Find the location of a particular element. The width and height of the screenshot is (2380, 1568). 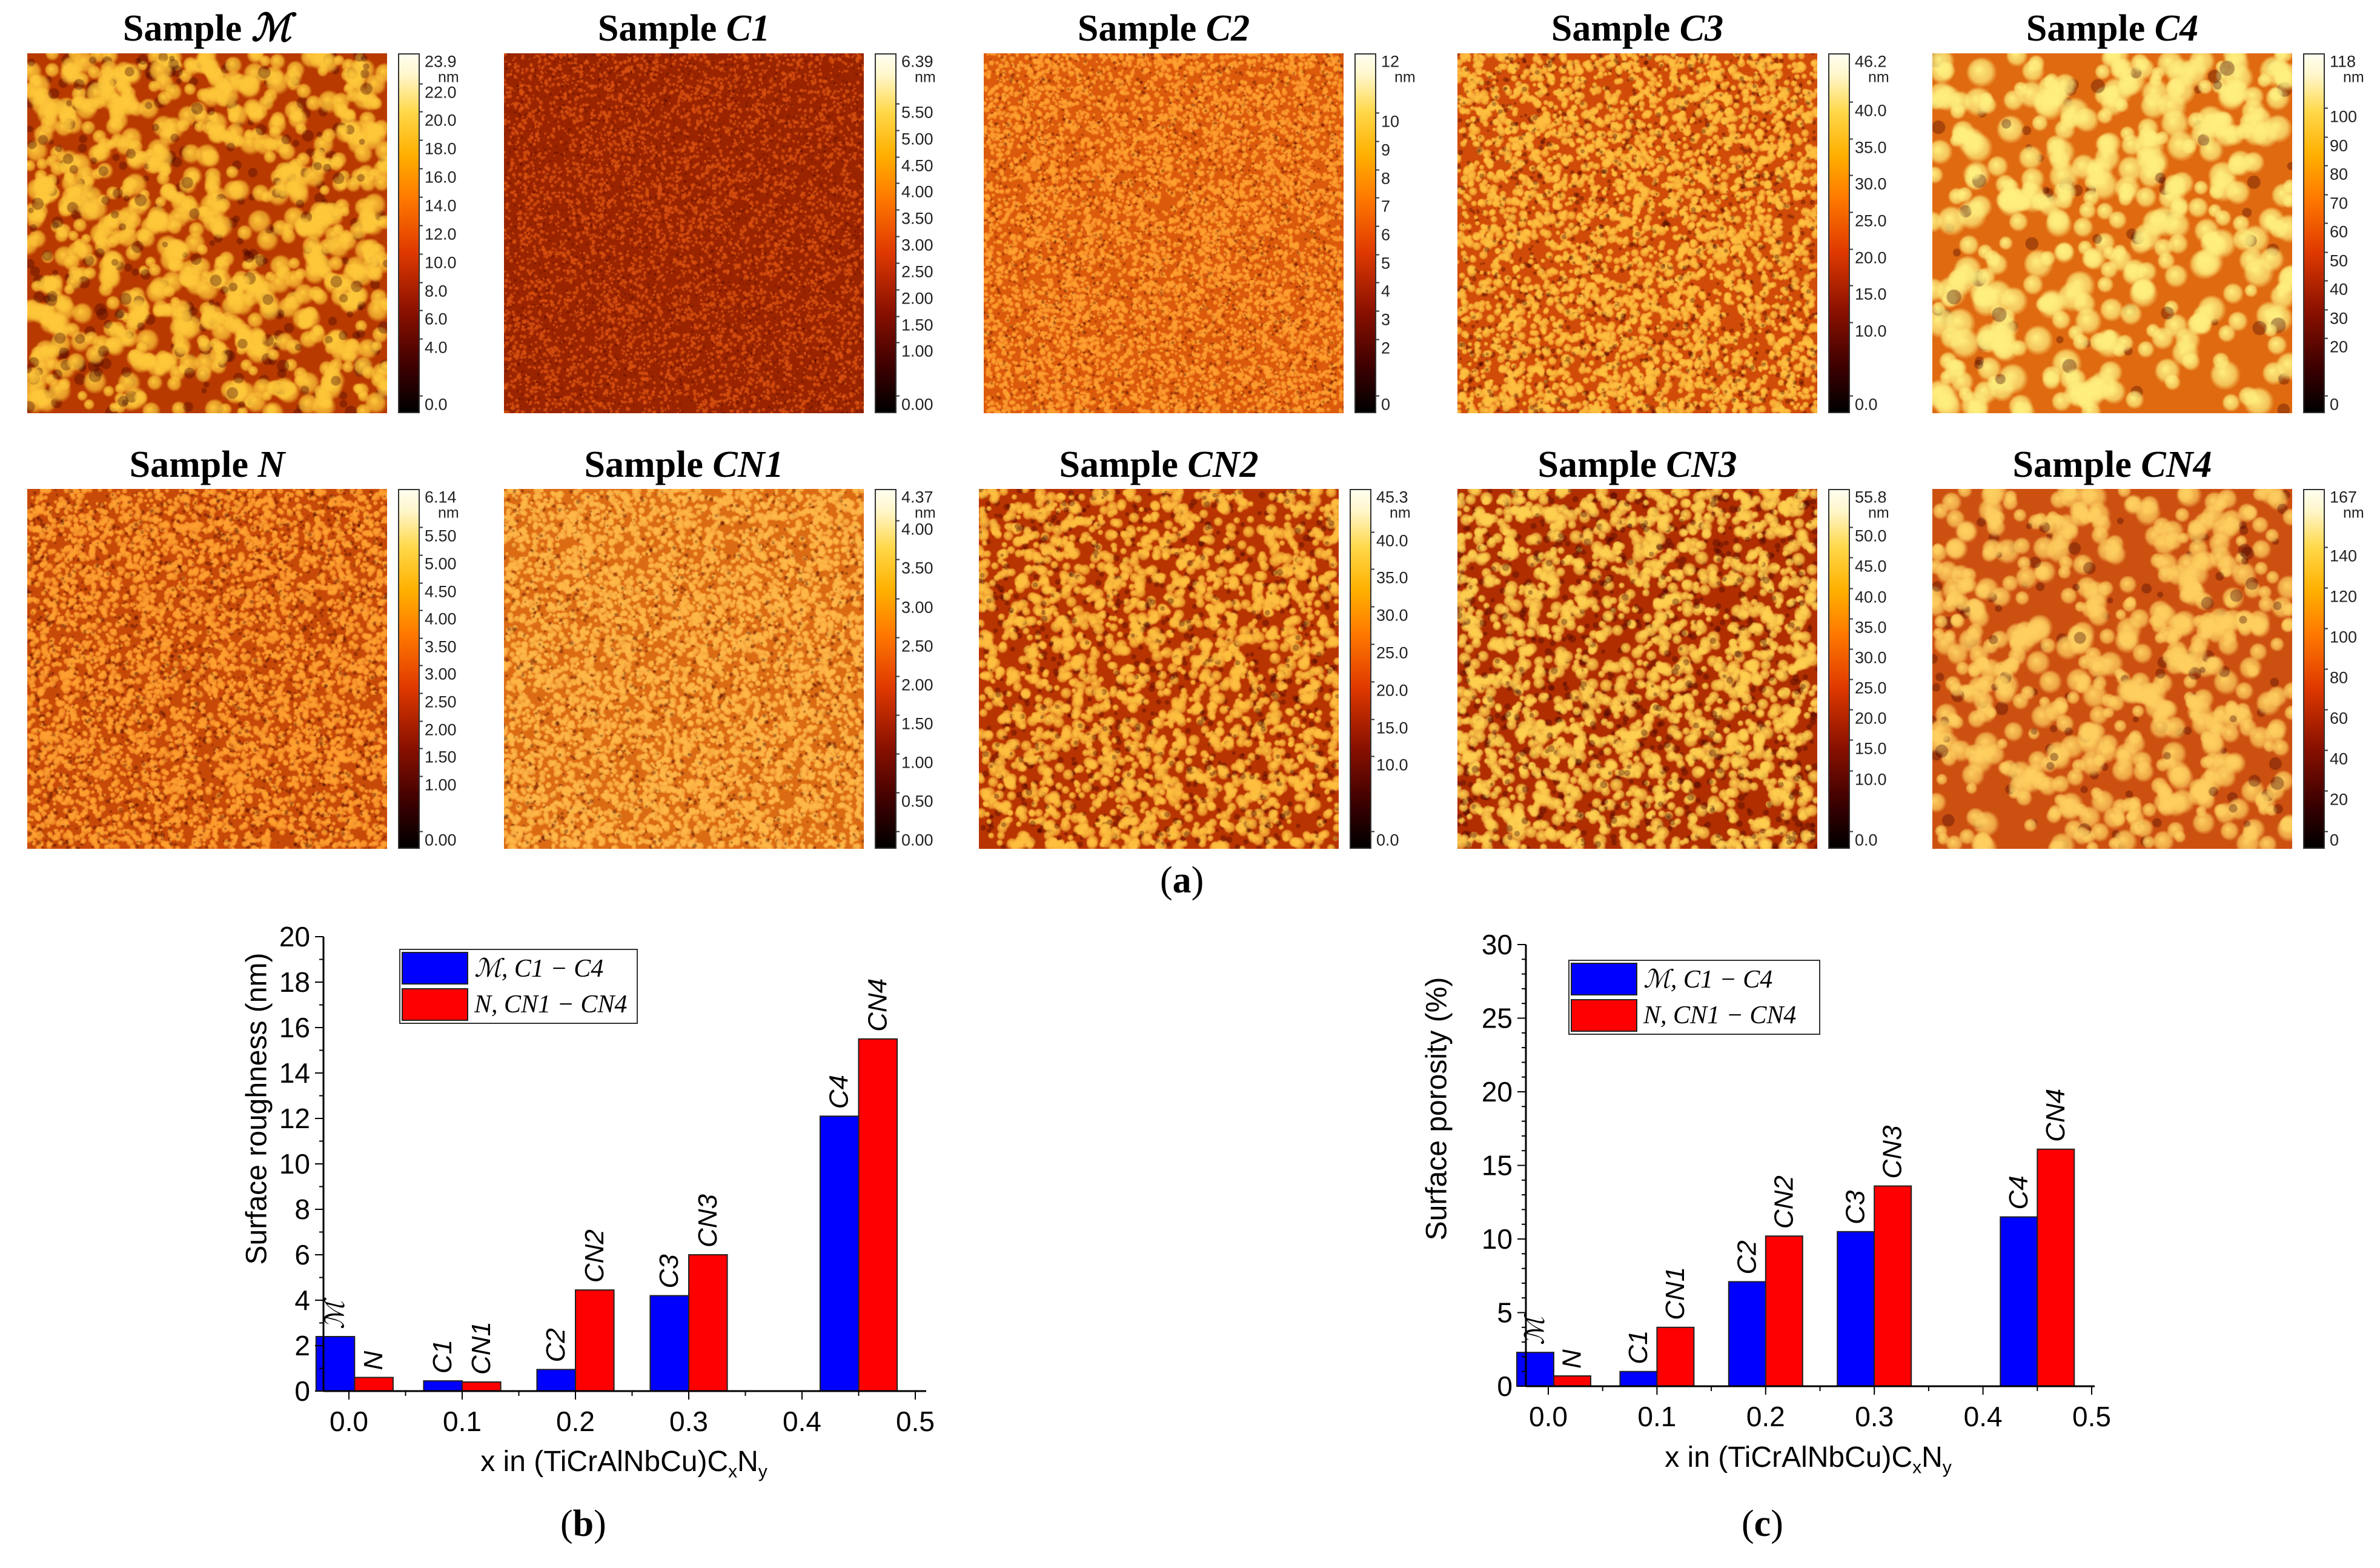

sample-title: Sample CN3 is located at coordinates (1637, 464).